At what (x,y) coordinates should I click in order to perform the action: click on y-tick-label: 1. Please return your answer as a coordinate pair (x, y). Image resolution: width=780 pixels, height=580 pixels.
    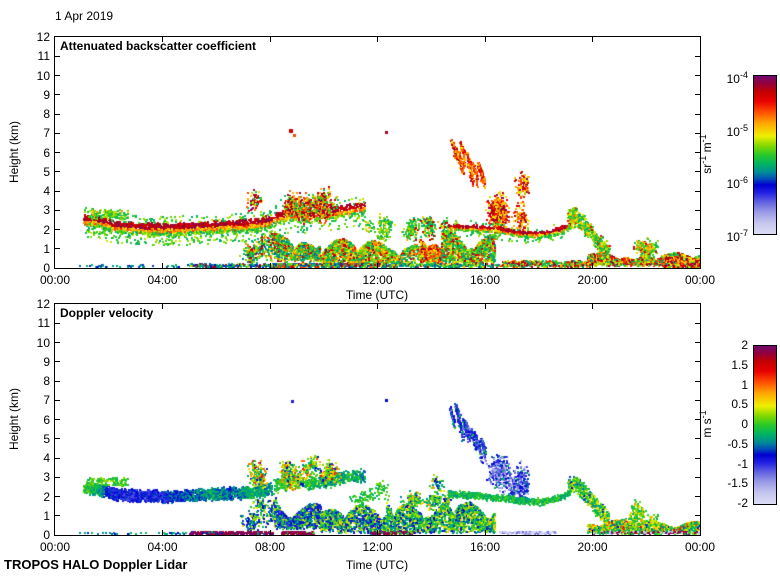
    Looking at the image, I should click on (46, 515).